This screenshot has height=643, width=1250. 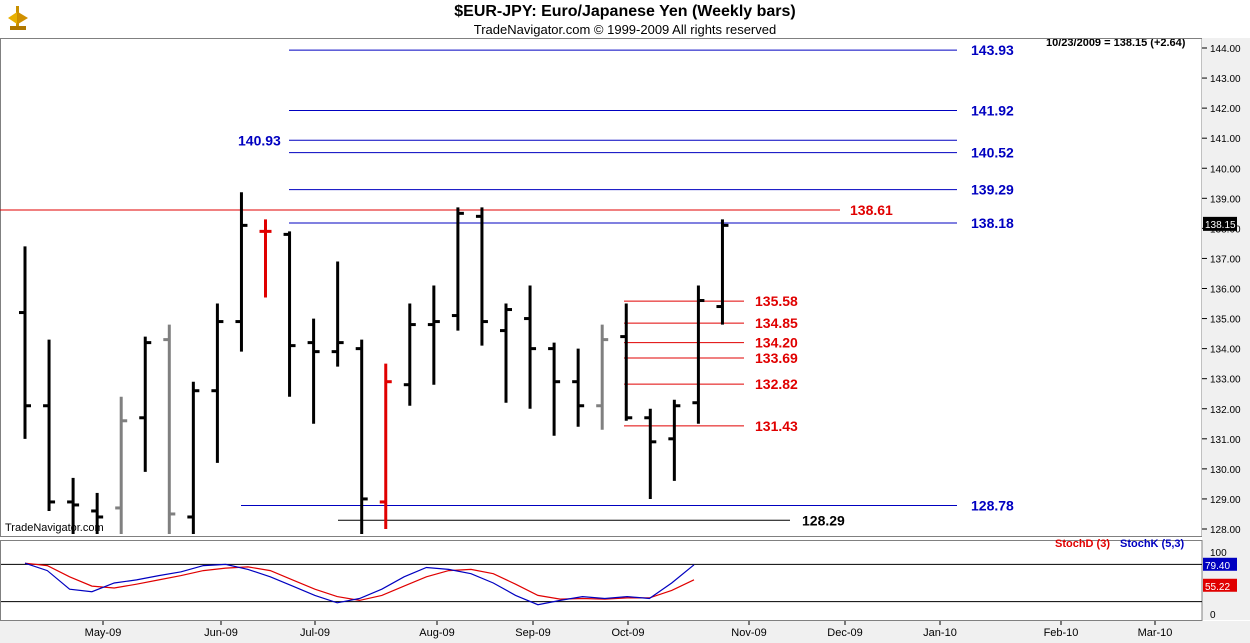 What do you see at coordinates (776, 323) in the screenshot?
I see `level-label: 134.85` at bounding box center [776, 323].